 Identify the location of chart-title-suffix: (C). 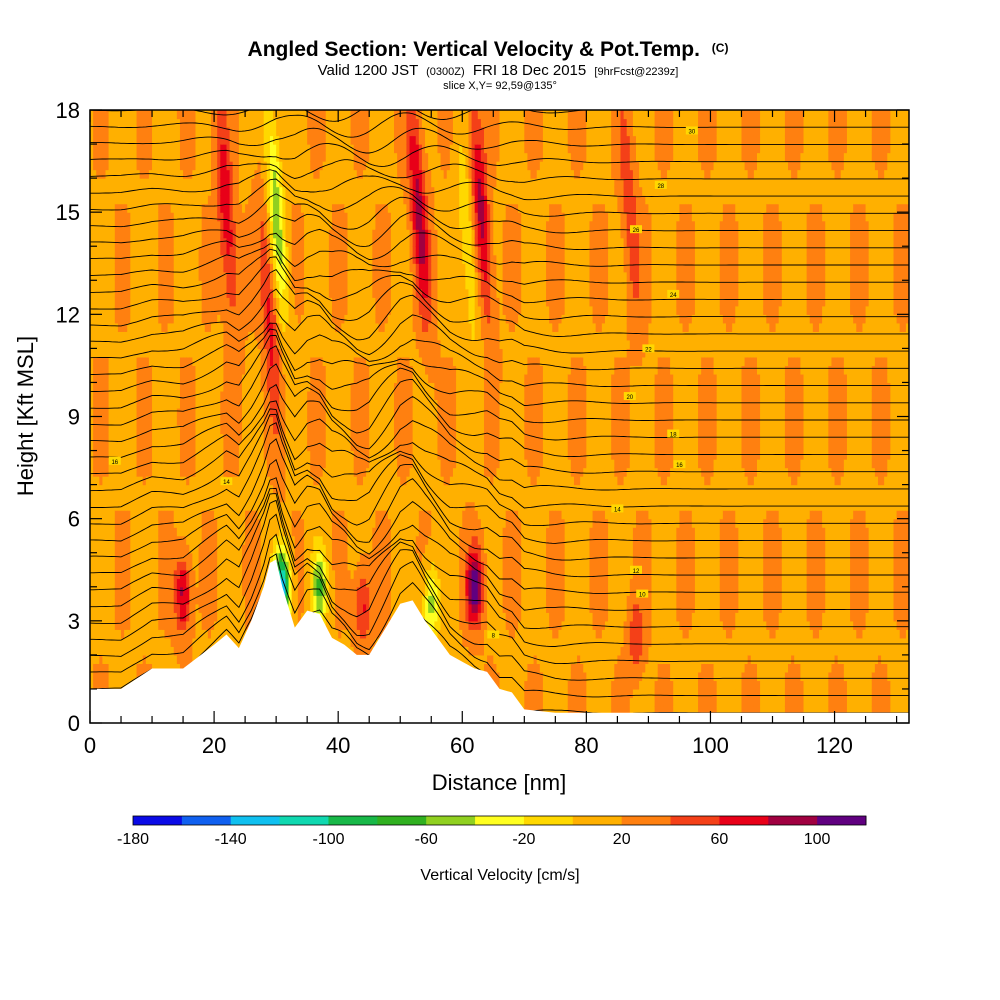
(720, 48).